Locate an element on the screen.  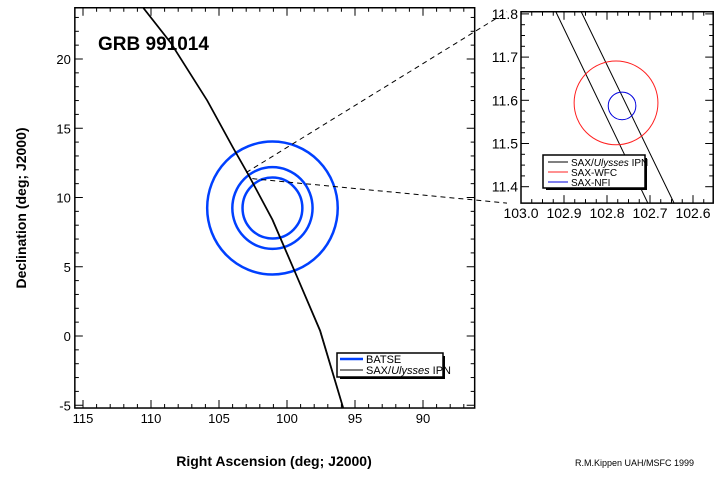
y-axis-label: Declination (deg; J2000) is located at coordinates (21, 207).